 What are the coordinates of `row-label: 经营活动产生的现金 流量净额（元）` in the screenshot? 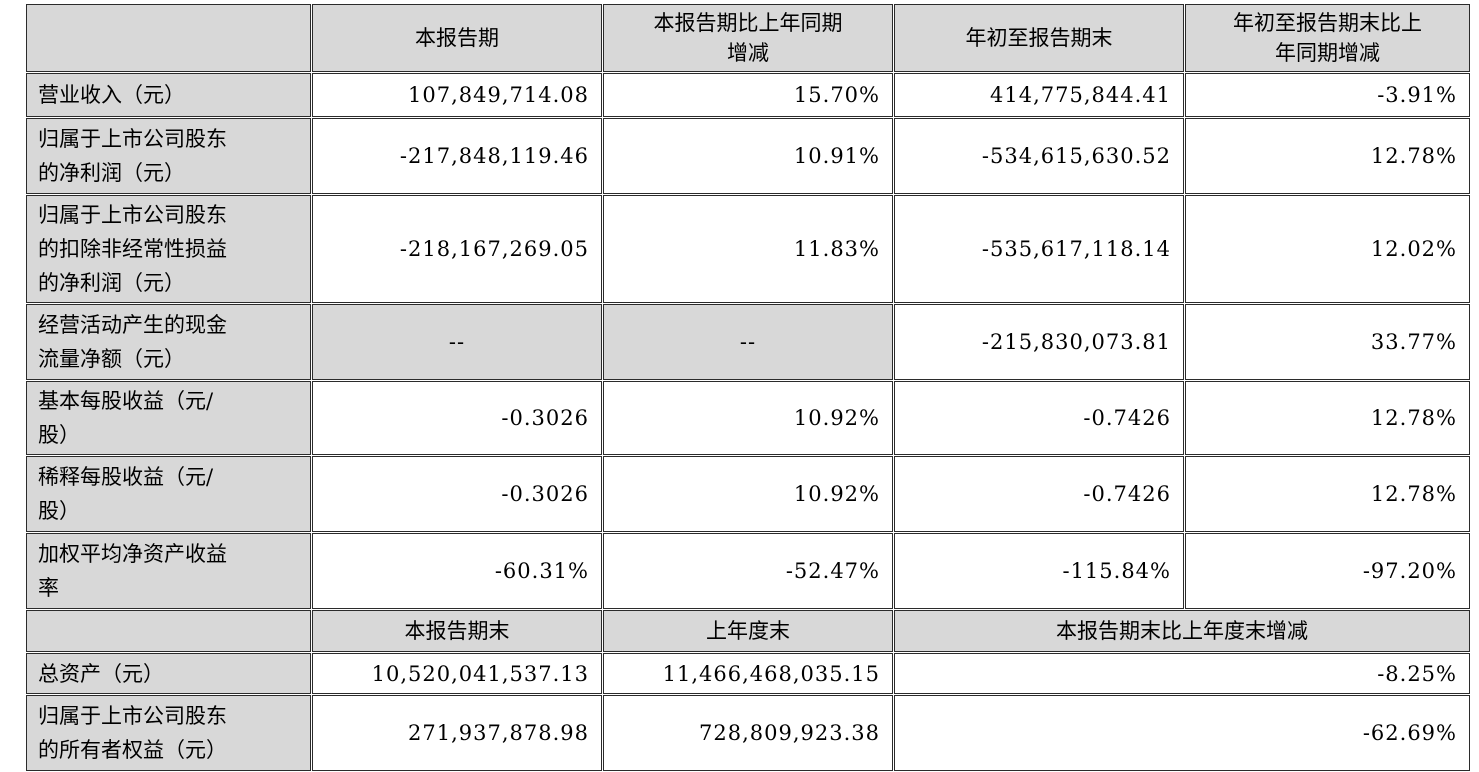 It's located at (168, 342).